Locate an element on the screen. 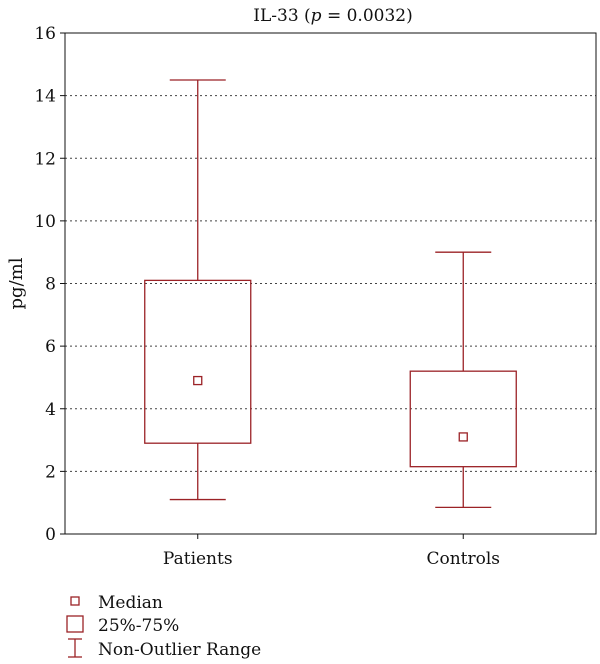 This screenshot has height=664, width=600. x-tick-label: Patients is located at coordinates (198, 559).